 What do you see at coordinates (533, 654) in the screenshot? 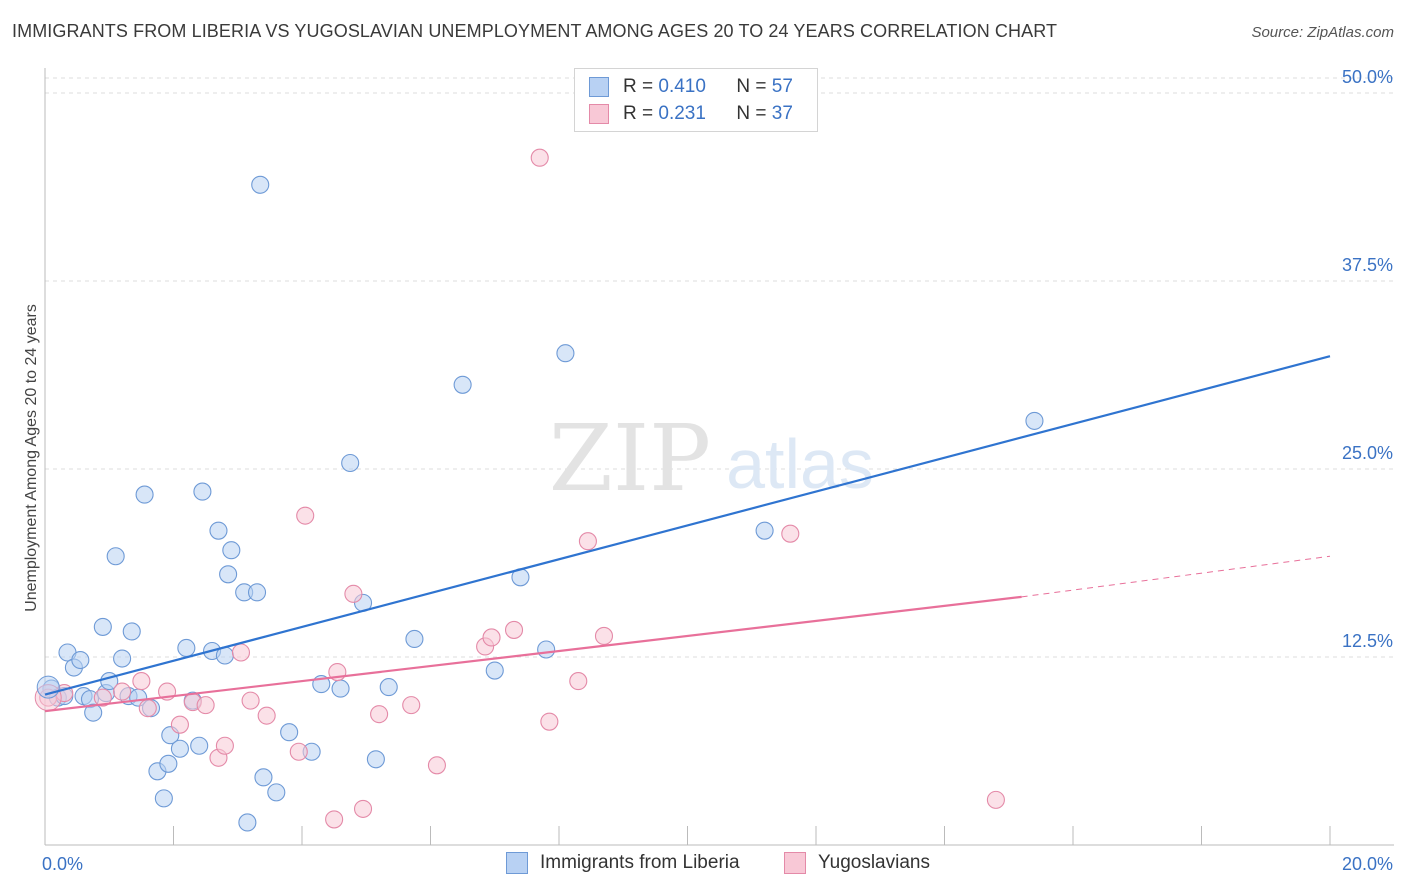
I see `yugoslavian-trend-line` at bounding box center [533, 654].